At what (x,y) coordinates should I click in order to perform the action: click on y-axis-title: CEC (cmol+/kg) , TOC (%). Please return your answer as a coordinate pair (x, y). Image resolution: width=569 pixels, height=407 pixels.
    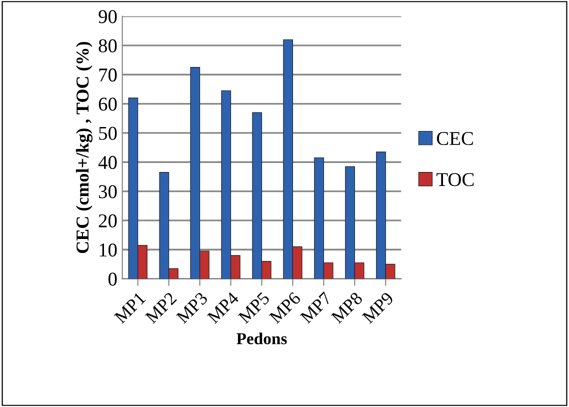
    Looking at the image, I should click on (84, 148).